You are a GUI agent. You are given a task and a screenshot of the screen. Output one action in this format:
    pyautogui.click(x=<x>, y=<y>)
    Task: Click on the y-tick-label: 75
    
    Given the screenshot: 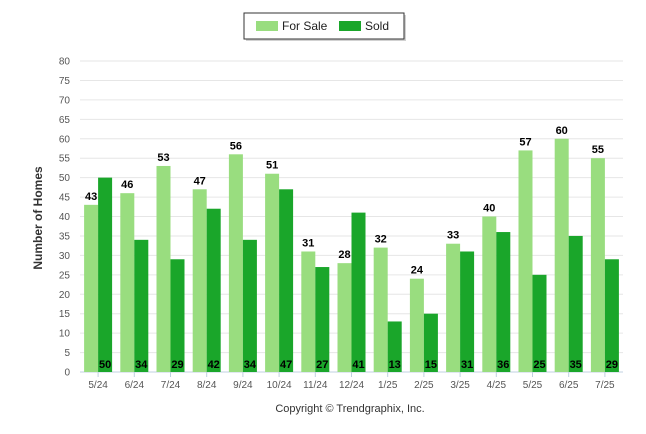 What is the action you would take?
    pyautogui.click(x=65, y=81)
    